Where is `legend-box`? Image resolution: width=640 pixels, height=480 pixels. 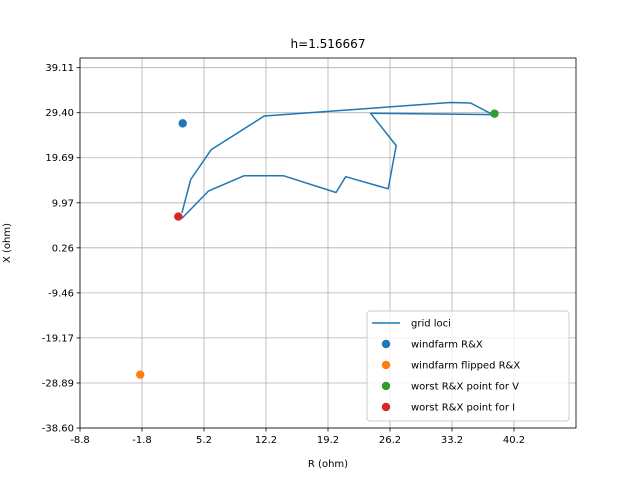
legend-box is located at coordinates (468, 366).